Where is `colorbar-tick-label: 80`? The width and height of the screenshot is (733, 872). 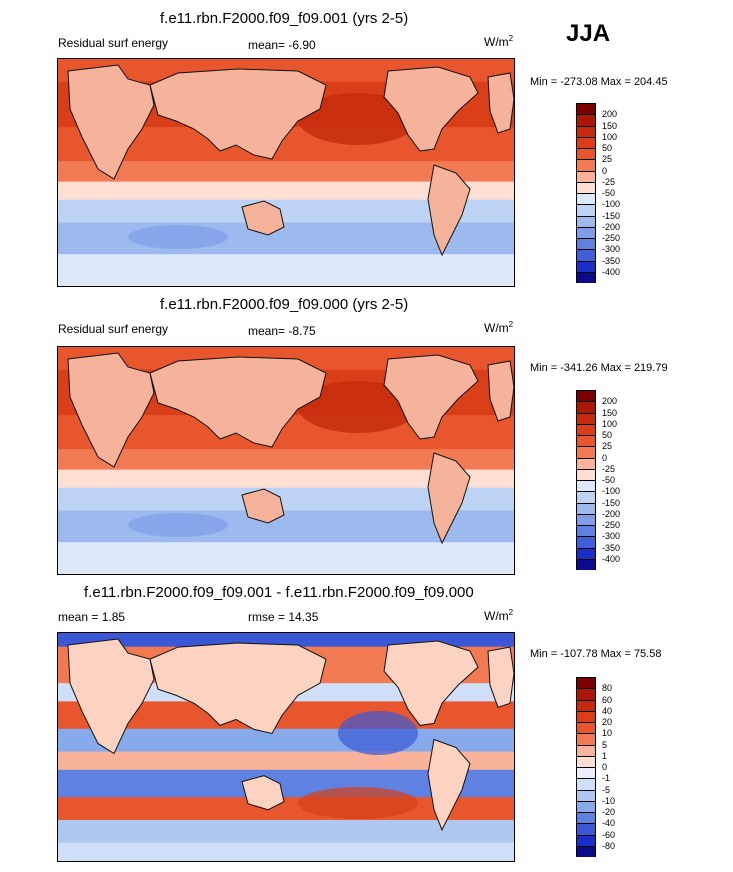
colorbar-tick-label: 80 is located at coordinates (607, 688).